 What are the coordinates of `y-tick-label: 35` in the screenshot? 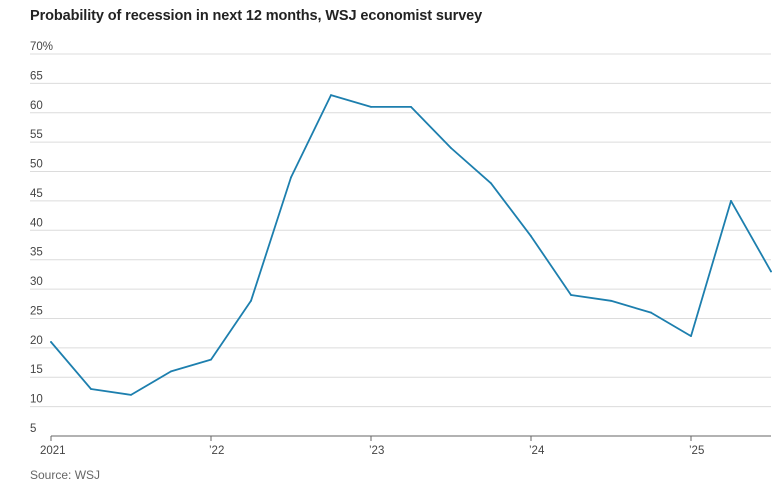 It's located at (36, 253).